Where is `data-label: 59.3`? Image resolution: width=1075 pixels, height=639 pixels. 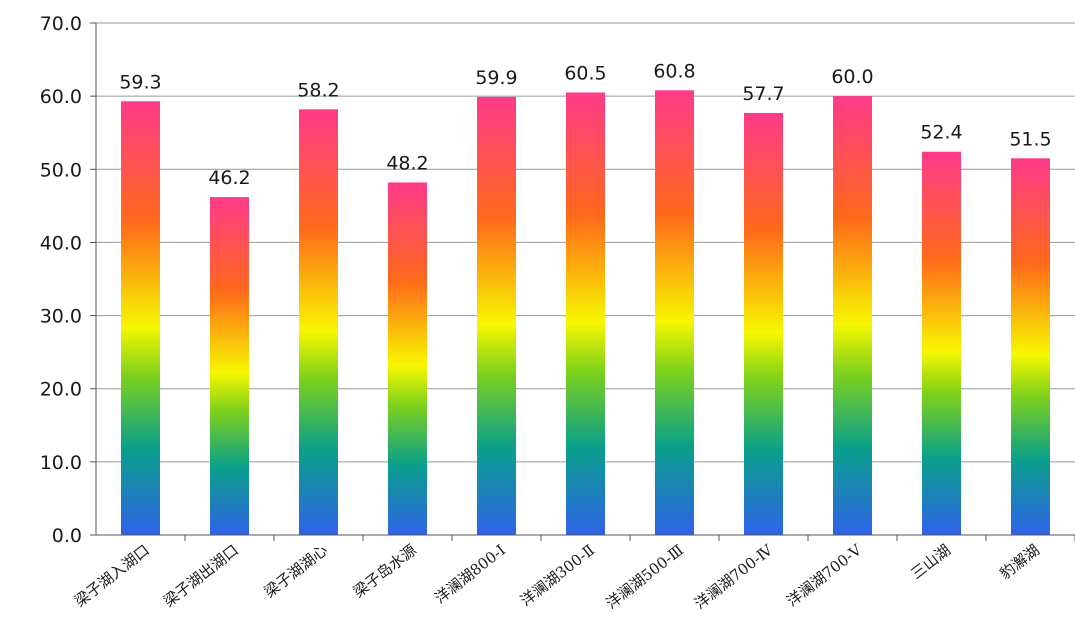
data-label: 59.3 is located at coordinates (140, 82).